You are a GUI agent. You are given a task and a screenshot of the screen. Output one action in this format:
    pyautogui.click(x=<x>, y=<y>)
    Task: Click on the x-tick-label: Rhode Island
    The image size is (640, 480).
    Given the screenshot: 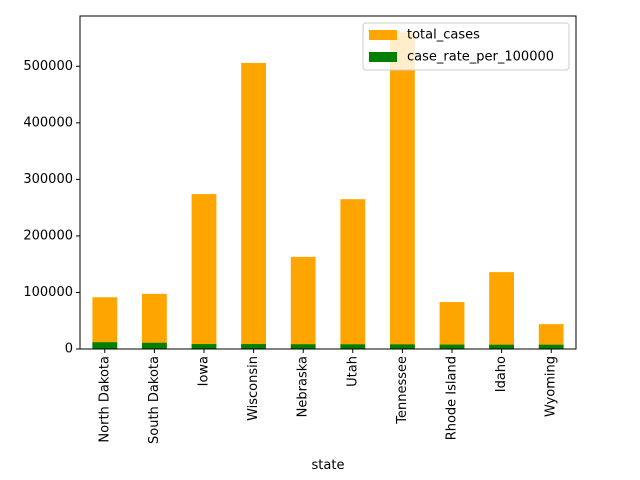 What is the action you would take?
    pyautogui.click(x=452, y=398)
    